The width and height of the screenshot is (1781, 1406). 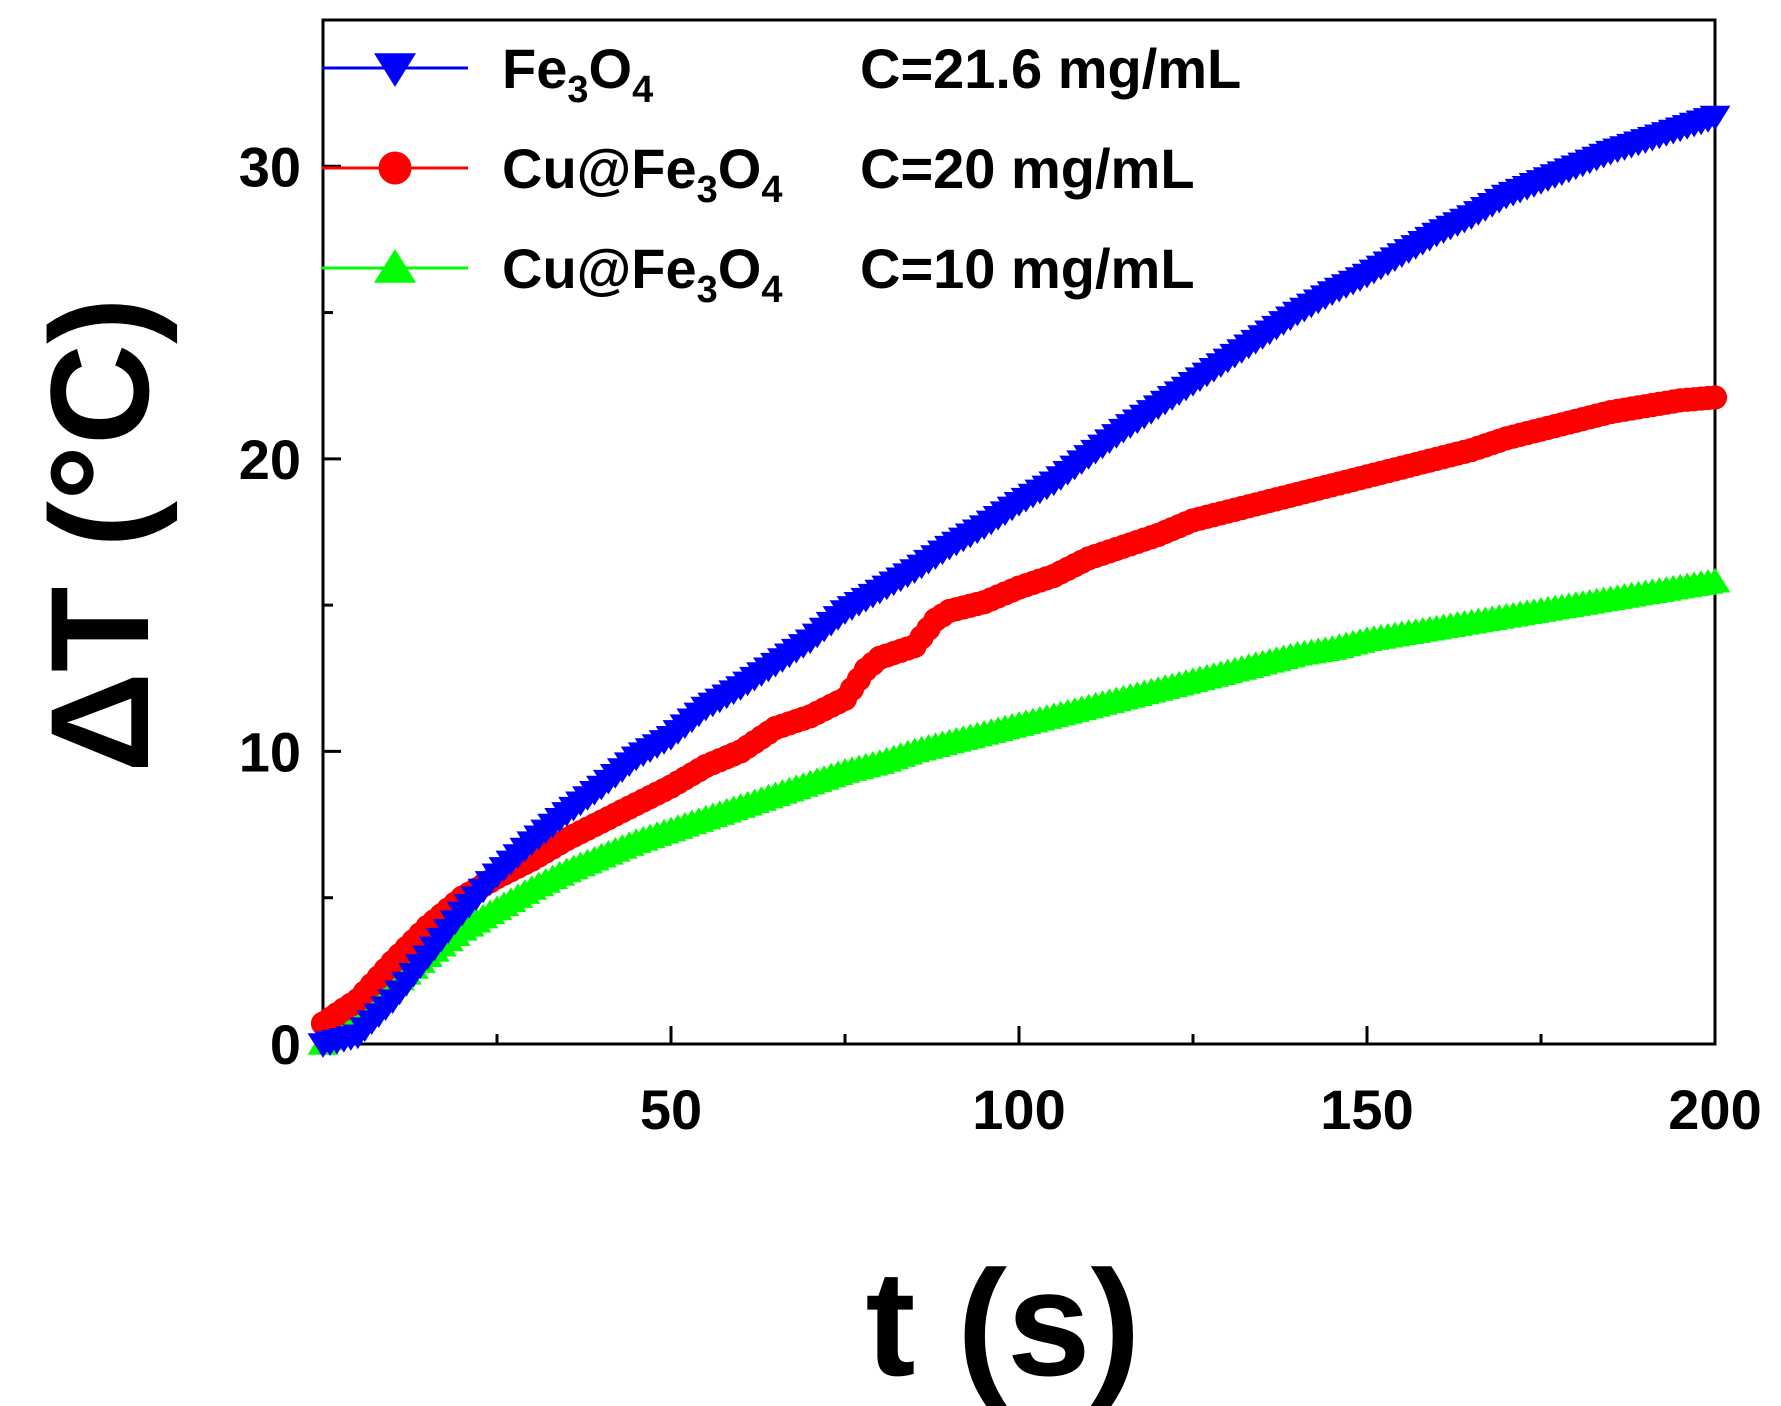 I want to click on legend-concentration: C=20 mg/mL, so click(x=1027, y=168).